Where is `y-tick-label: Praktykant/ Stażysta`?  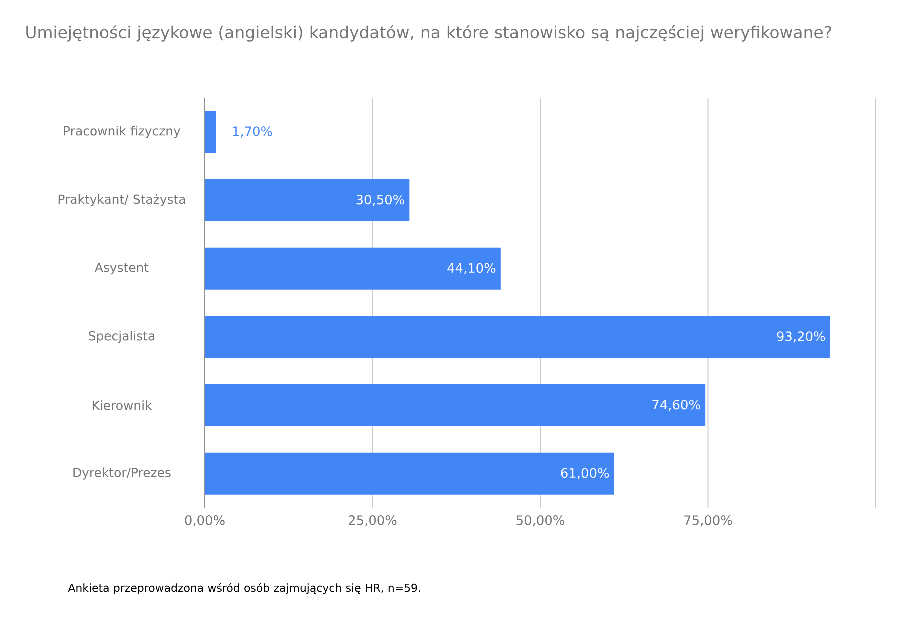 y-tick-label: Praktykant/ Stażysta is located at coordinates (122, 200).